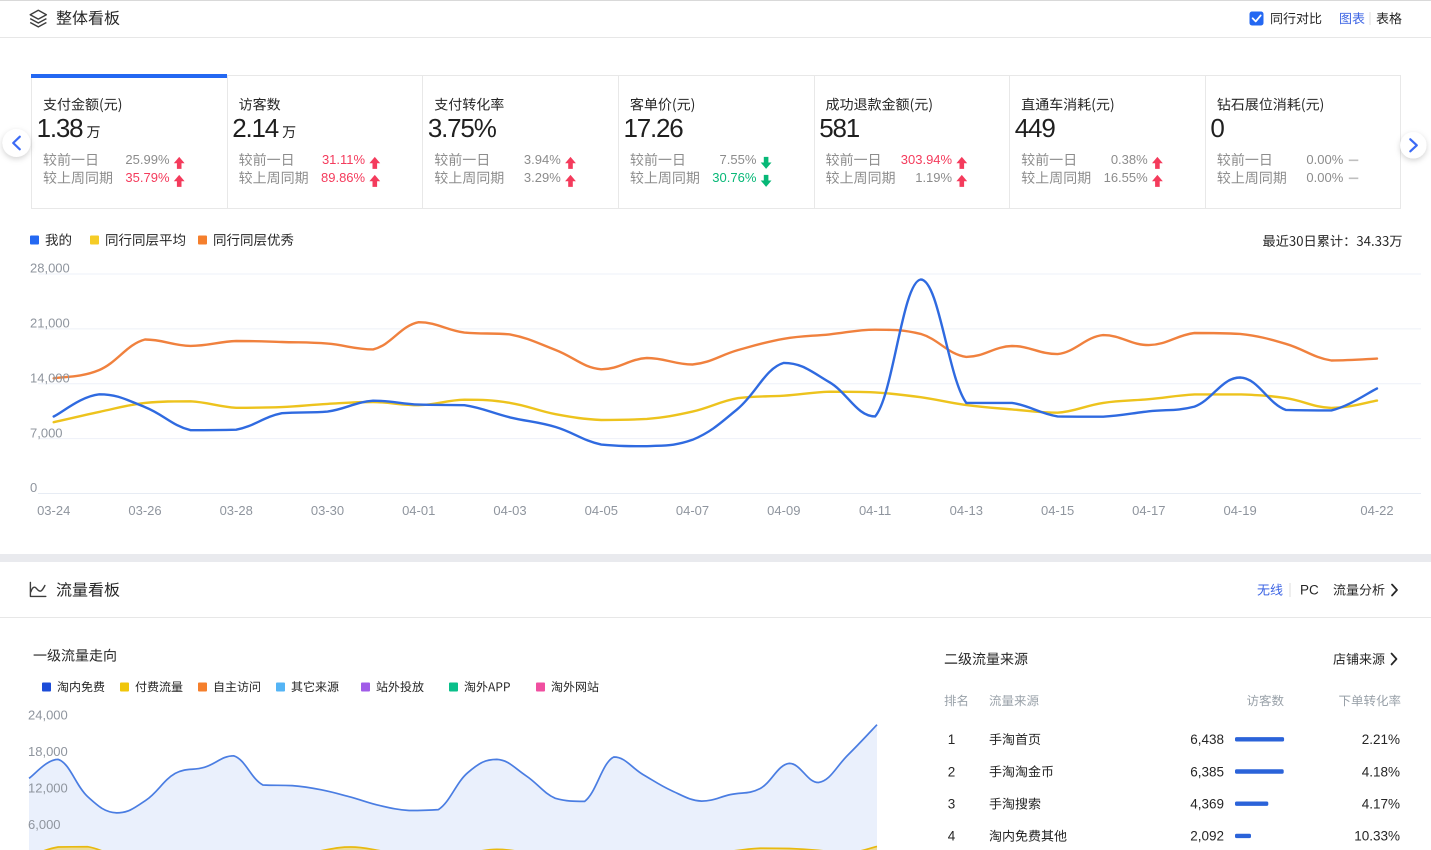 This screenshot has height=850, width=1431. I want to click on svg-text: 25.99%, so click(147, 159).